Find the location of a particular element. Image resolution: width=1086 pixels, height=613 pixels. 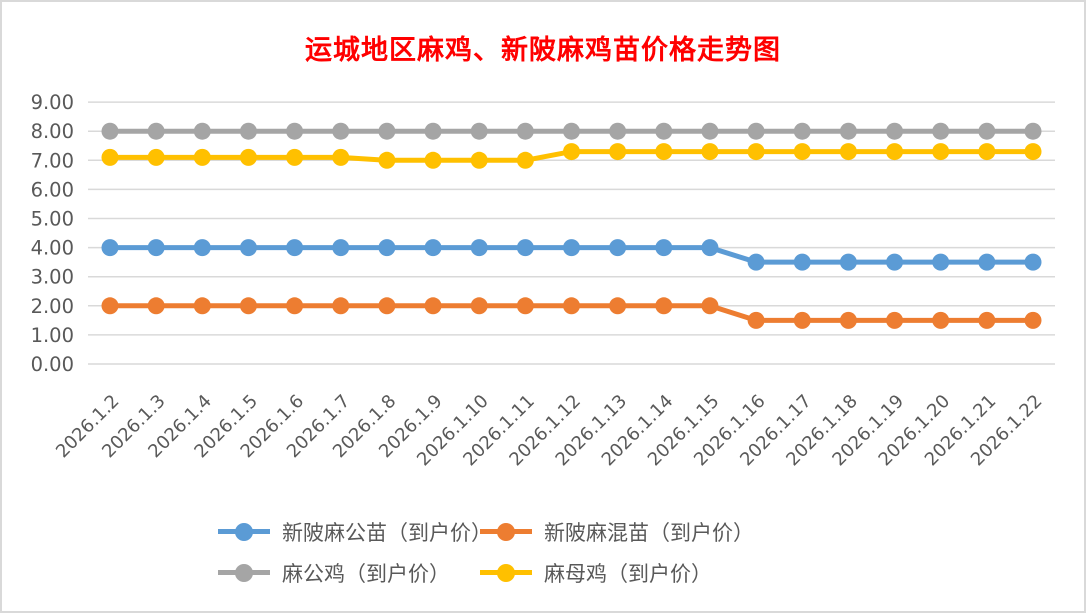

data-point-ma-gong-ji-2026.1.8 is located at coordinates (387, 131).